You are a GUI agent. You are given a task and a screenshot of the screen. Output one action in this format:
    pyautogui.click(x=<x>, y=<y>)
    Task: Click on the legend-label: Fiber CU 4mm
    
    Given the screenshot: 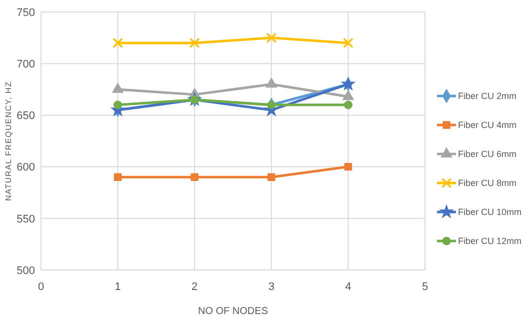 What is the action you would take?
    pyautogui.click(x=487, y=125)
    